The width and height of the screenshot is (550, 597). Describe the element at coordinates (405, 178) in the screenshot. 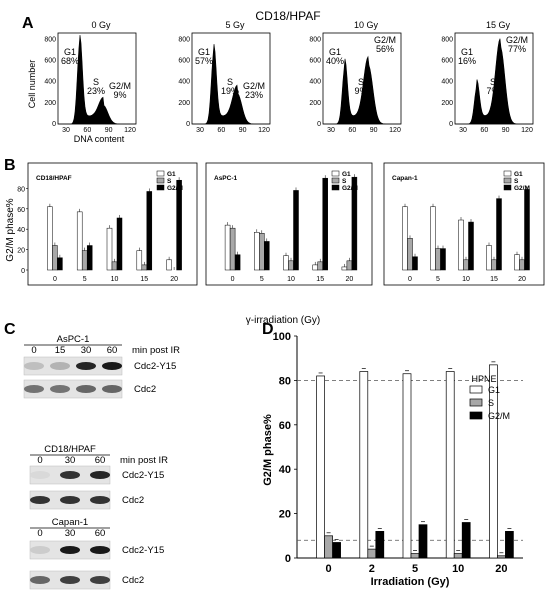

I see `chart-title: Capan-1` at that location.